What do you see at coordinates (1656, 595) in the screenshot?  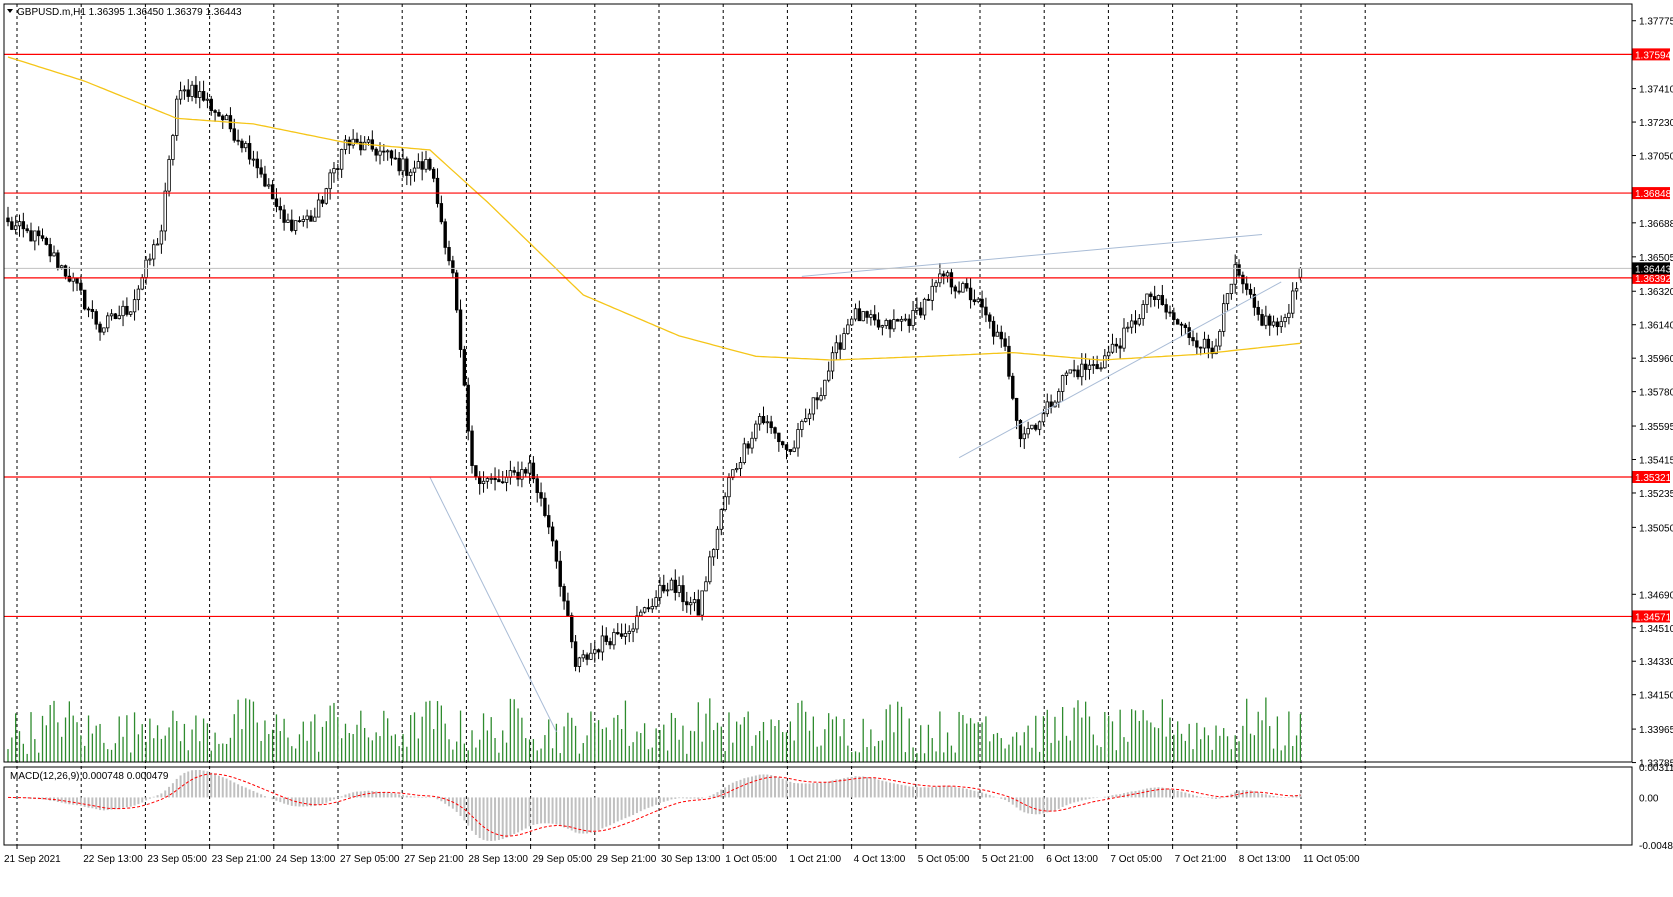 I see `price-tick-label: 1.34690` at bounding box center [1656, 595].